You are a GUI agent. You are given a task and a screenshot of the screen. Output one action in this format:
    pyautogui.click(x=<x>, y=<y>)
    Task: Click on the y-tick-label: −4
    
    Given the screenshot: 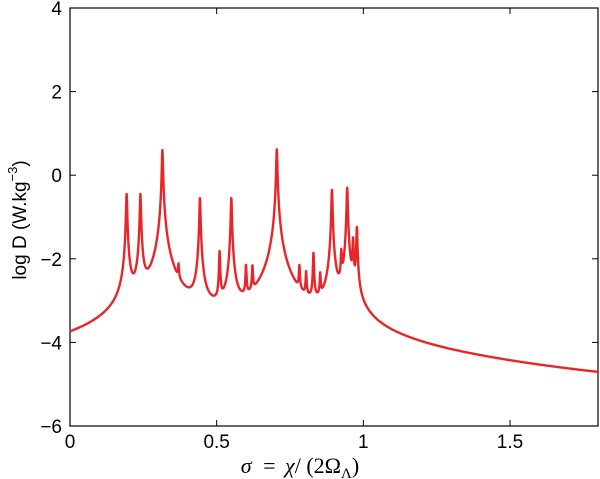 What is the action you would take?
    pyautogui.click(x=51, y=343)
    